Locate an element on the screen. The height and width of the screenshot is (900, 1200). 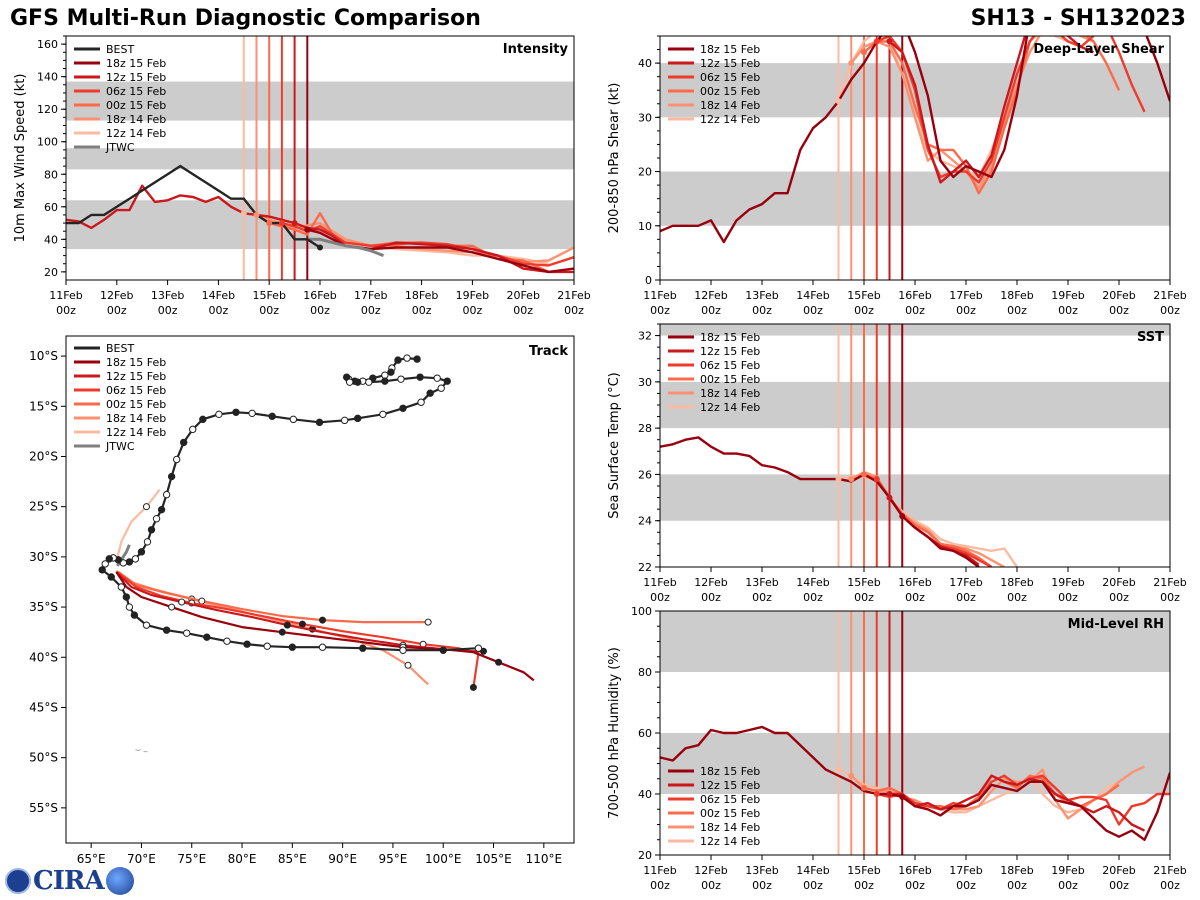
lon-tick-label: 80°E is located at coordinates (242, 859).